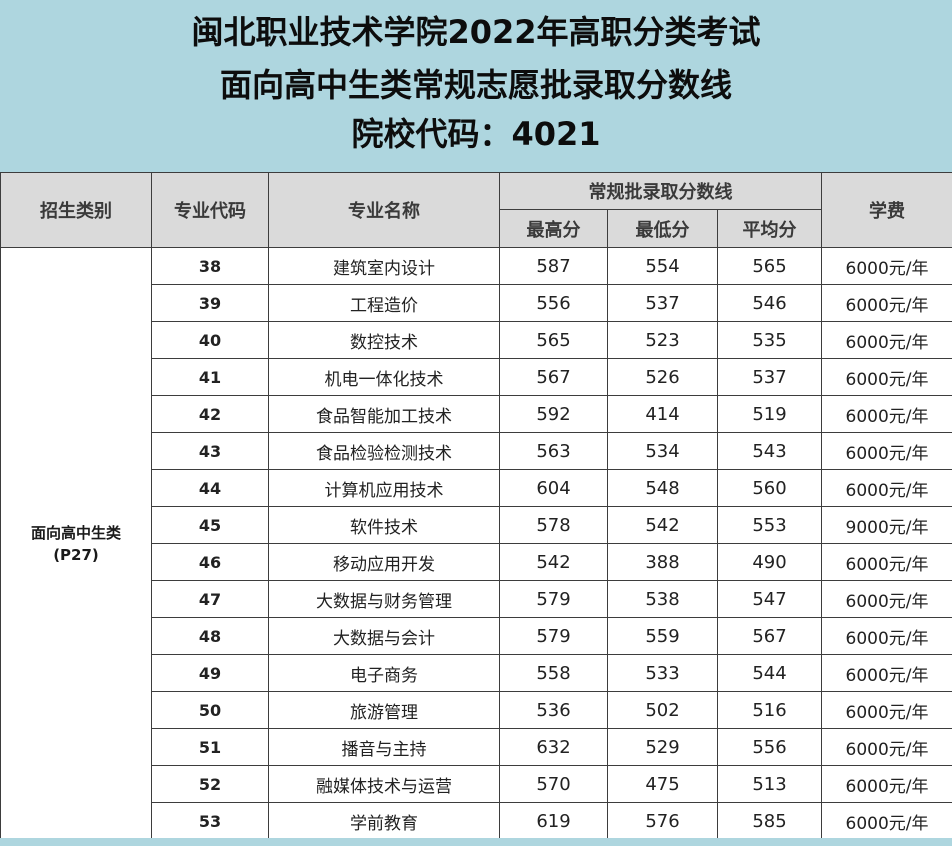 Image resolution: width=952 pixels, height=846 pixels. I want to click on max-score-cell: 632, so click(553, 747).